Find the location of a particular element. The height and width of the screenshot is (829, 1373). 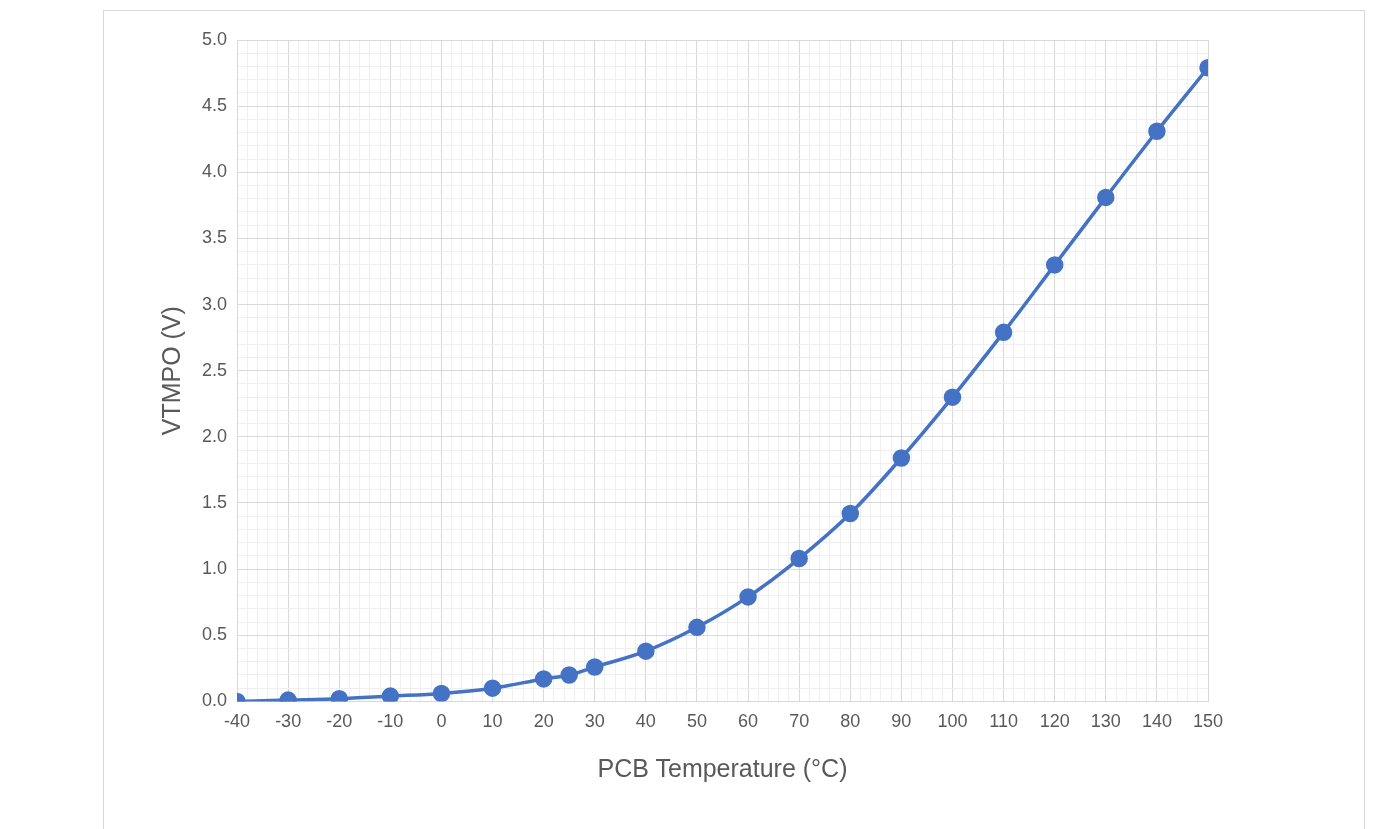

x-tick-label: 140 is located at coordinates (1156, 721).